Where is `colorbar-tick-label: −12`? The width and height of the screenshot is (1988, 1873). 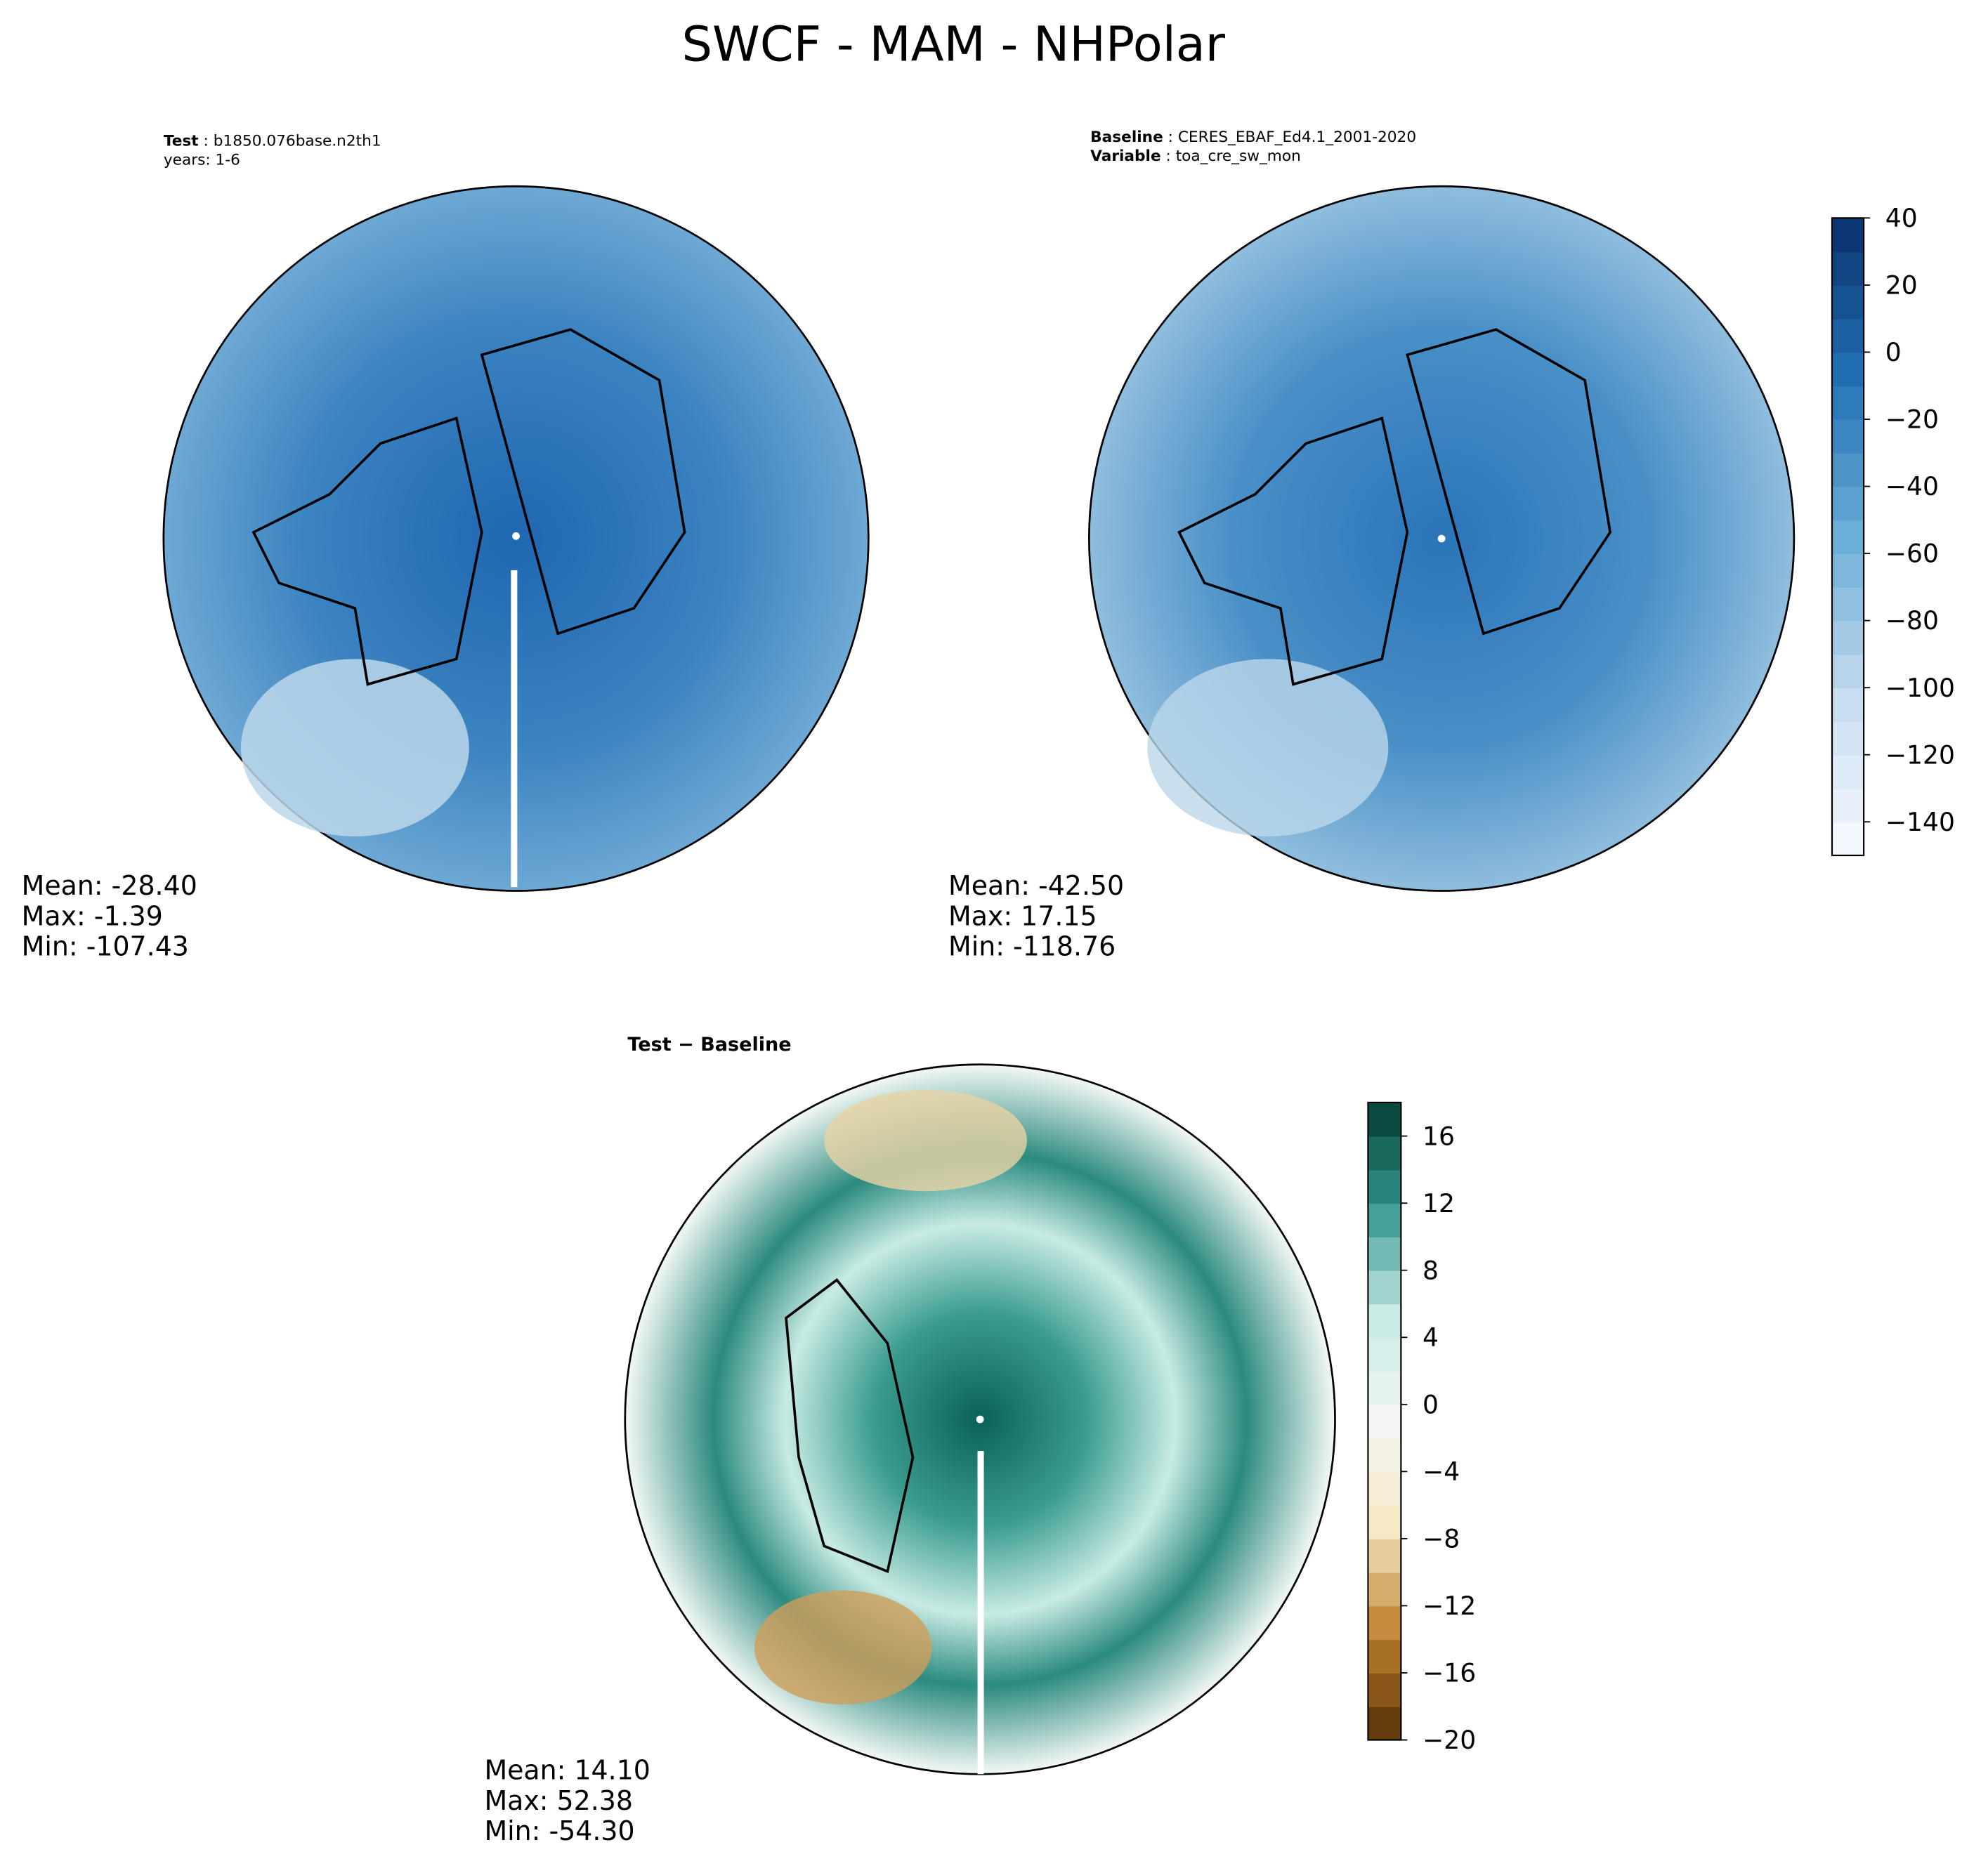 colorbar-tick-label: −12 is located at coordinates (1449, 1606).